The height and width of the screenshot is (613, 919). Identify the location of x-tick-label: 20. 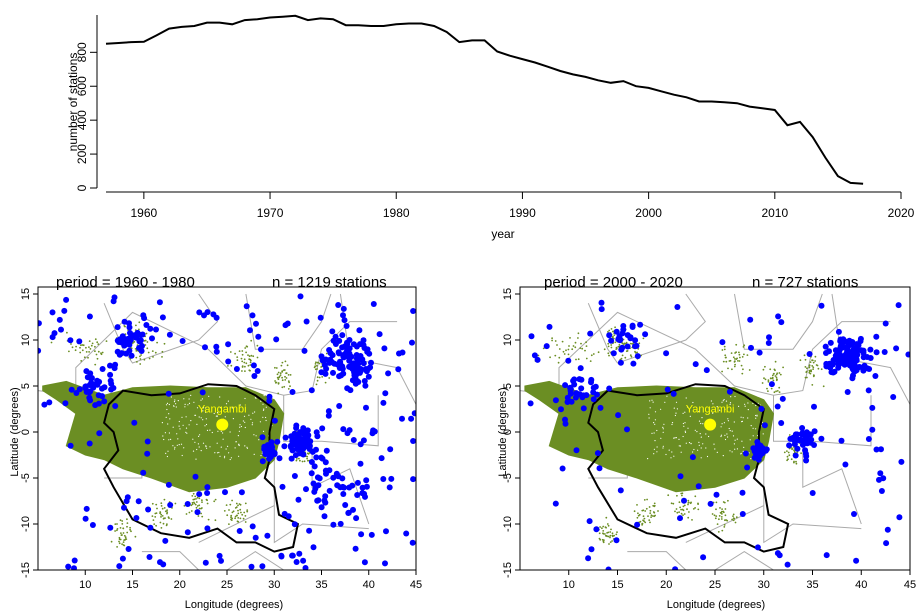
(666, 585).